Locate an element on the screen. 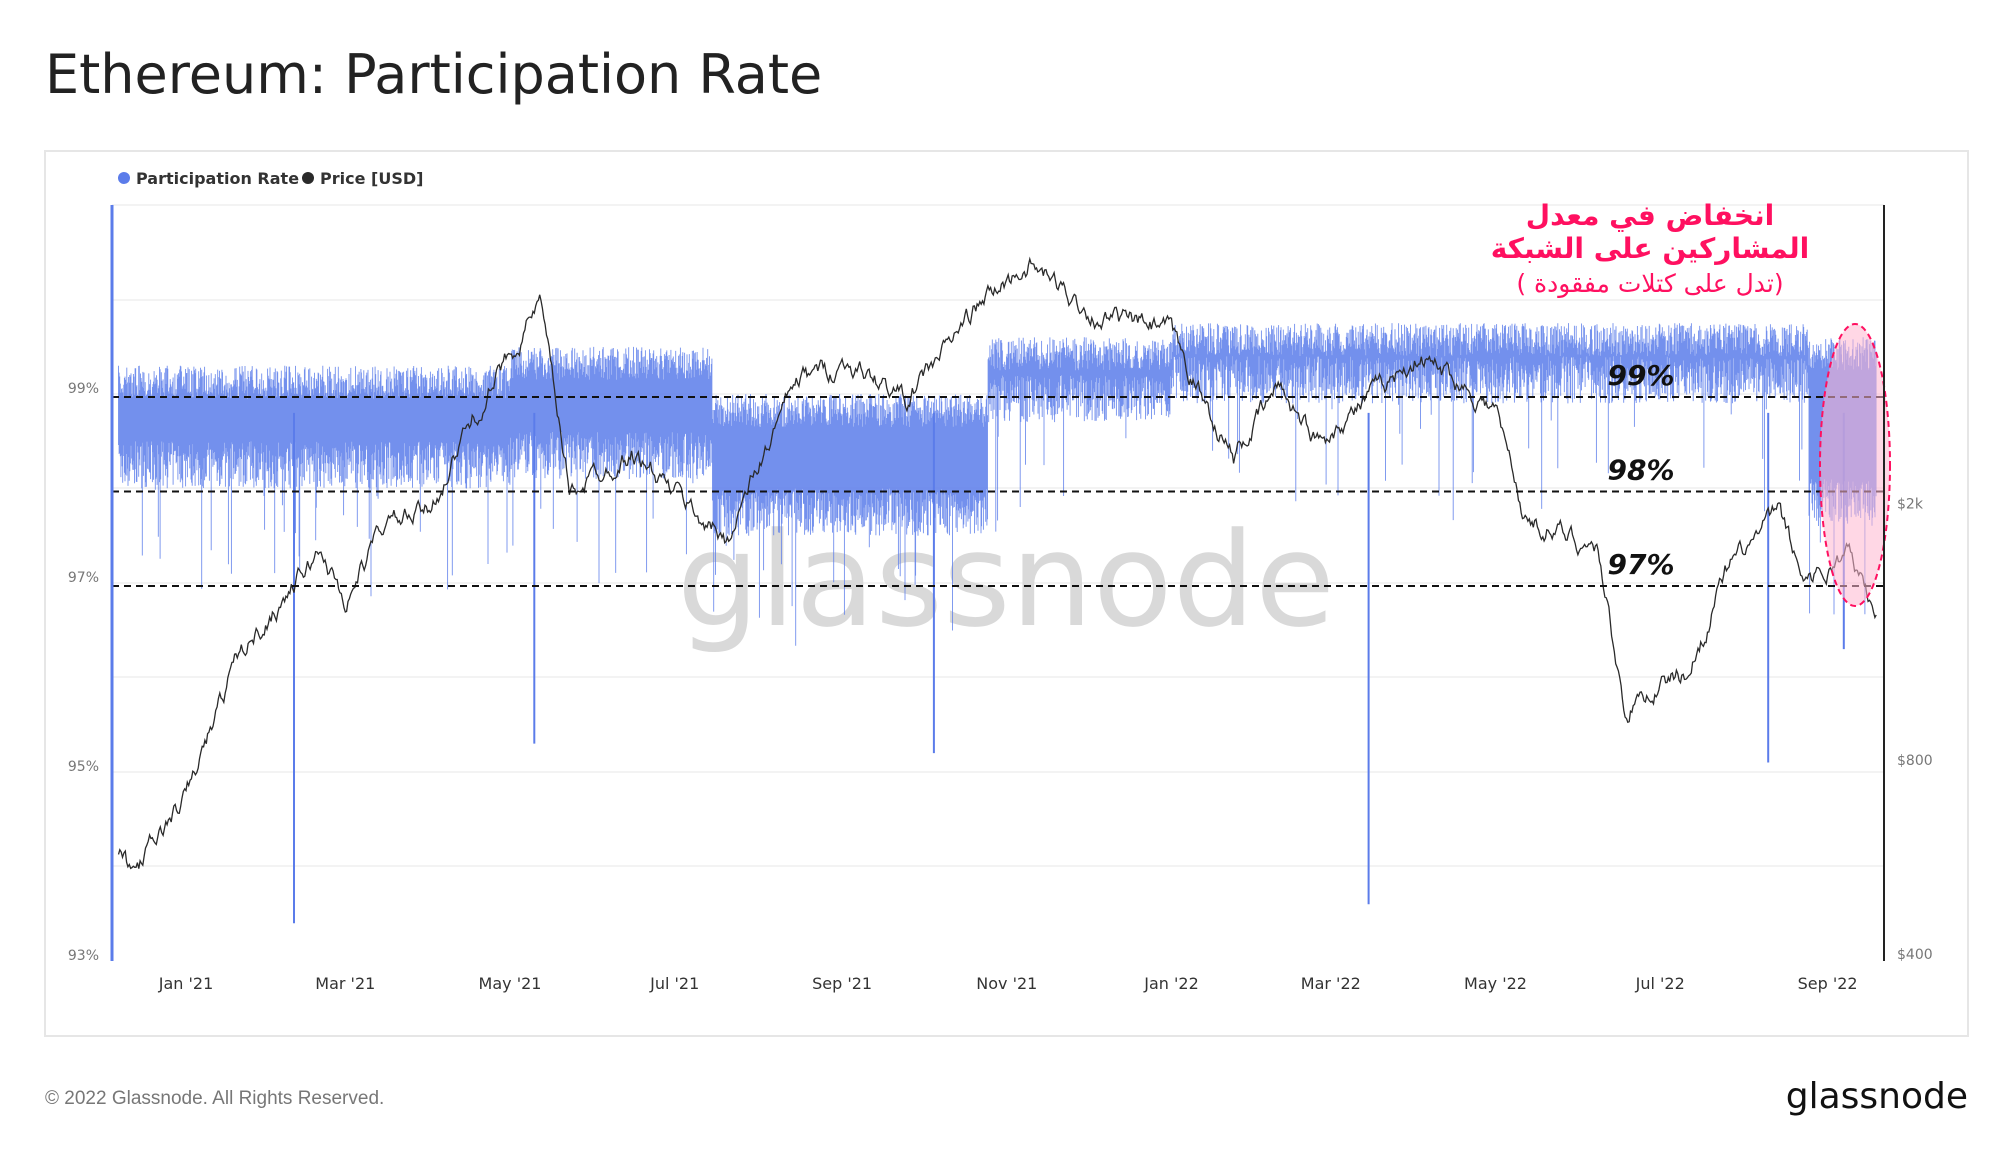  x-tick-label: Jan '21 is located at coordinates (186, 983).